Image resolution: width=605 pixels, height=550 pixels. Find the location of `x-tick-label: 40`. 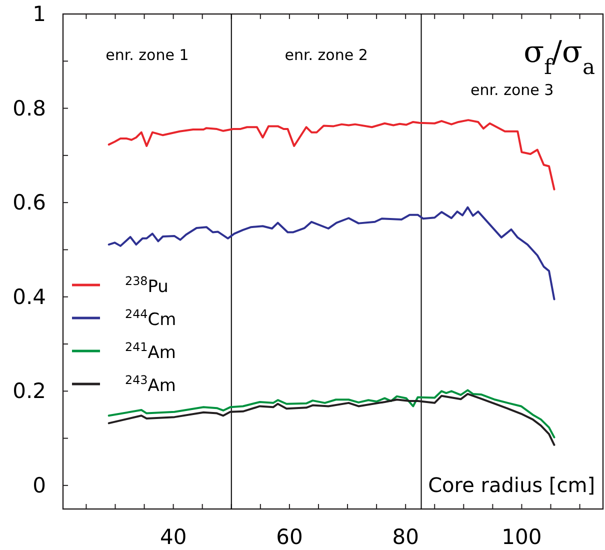

x-tick-label: 40 is located at coordinates (173, 537).